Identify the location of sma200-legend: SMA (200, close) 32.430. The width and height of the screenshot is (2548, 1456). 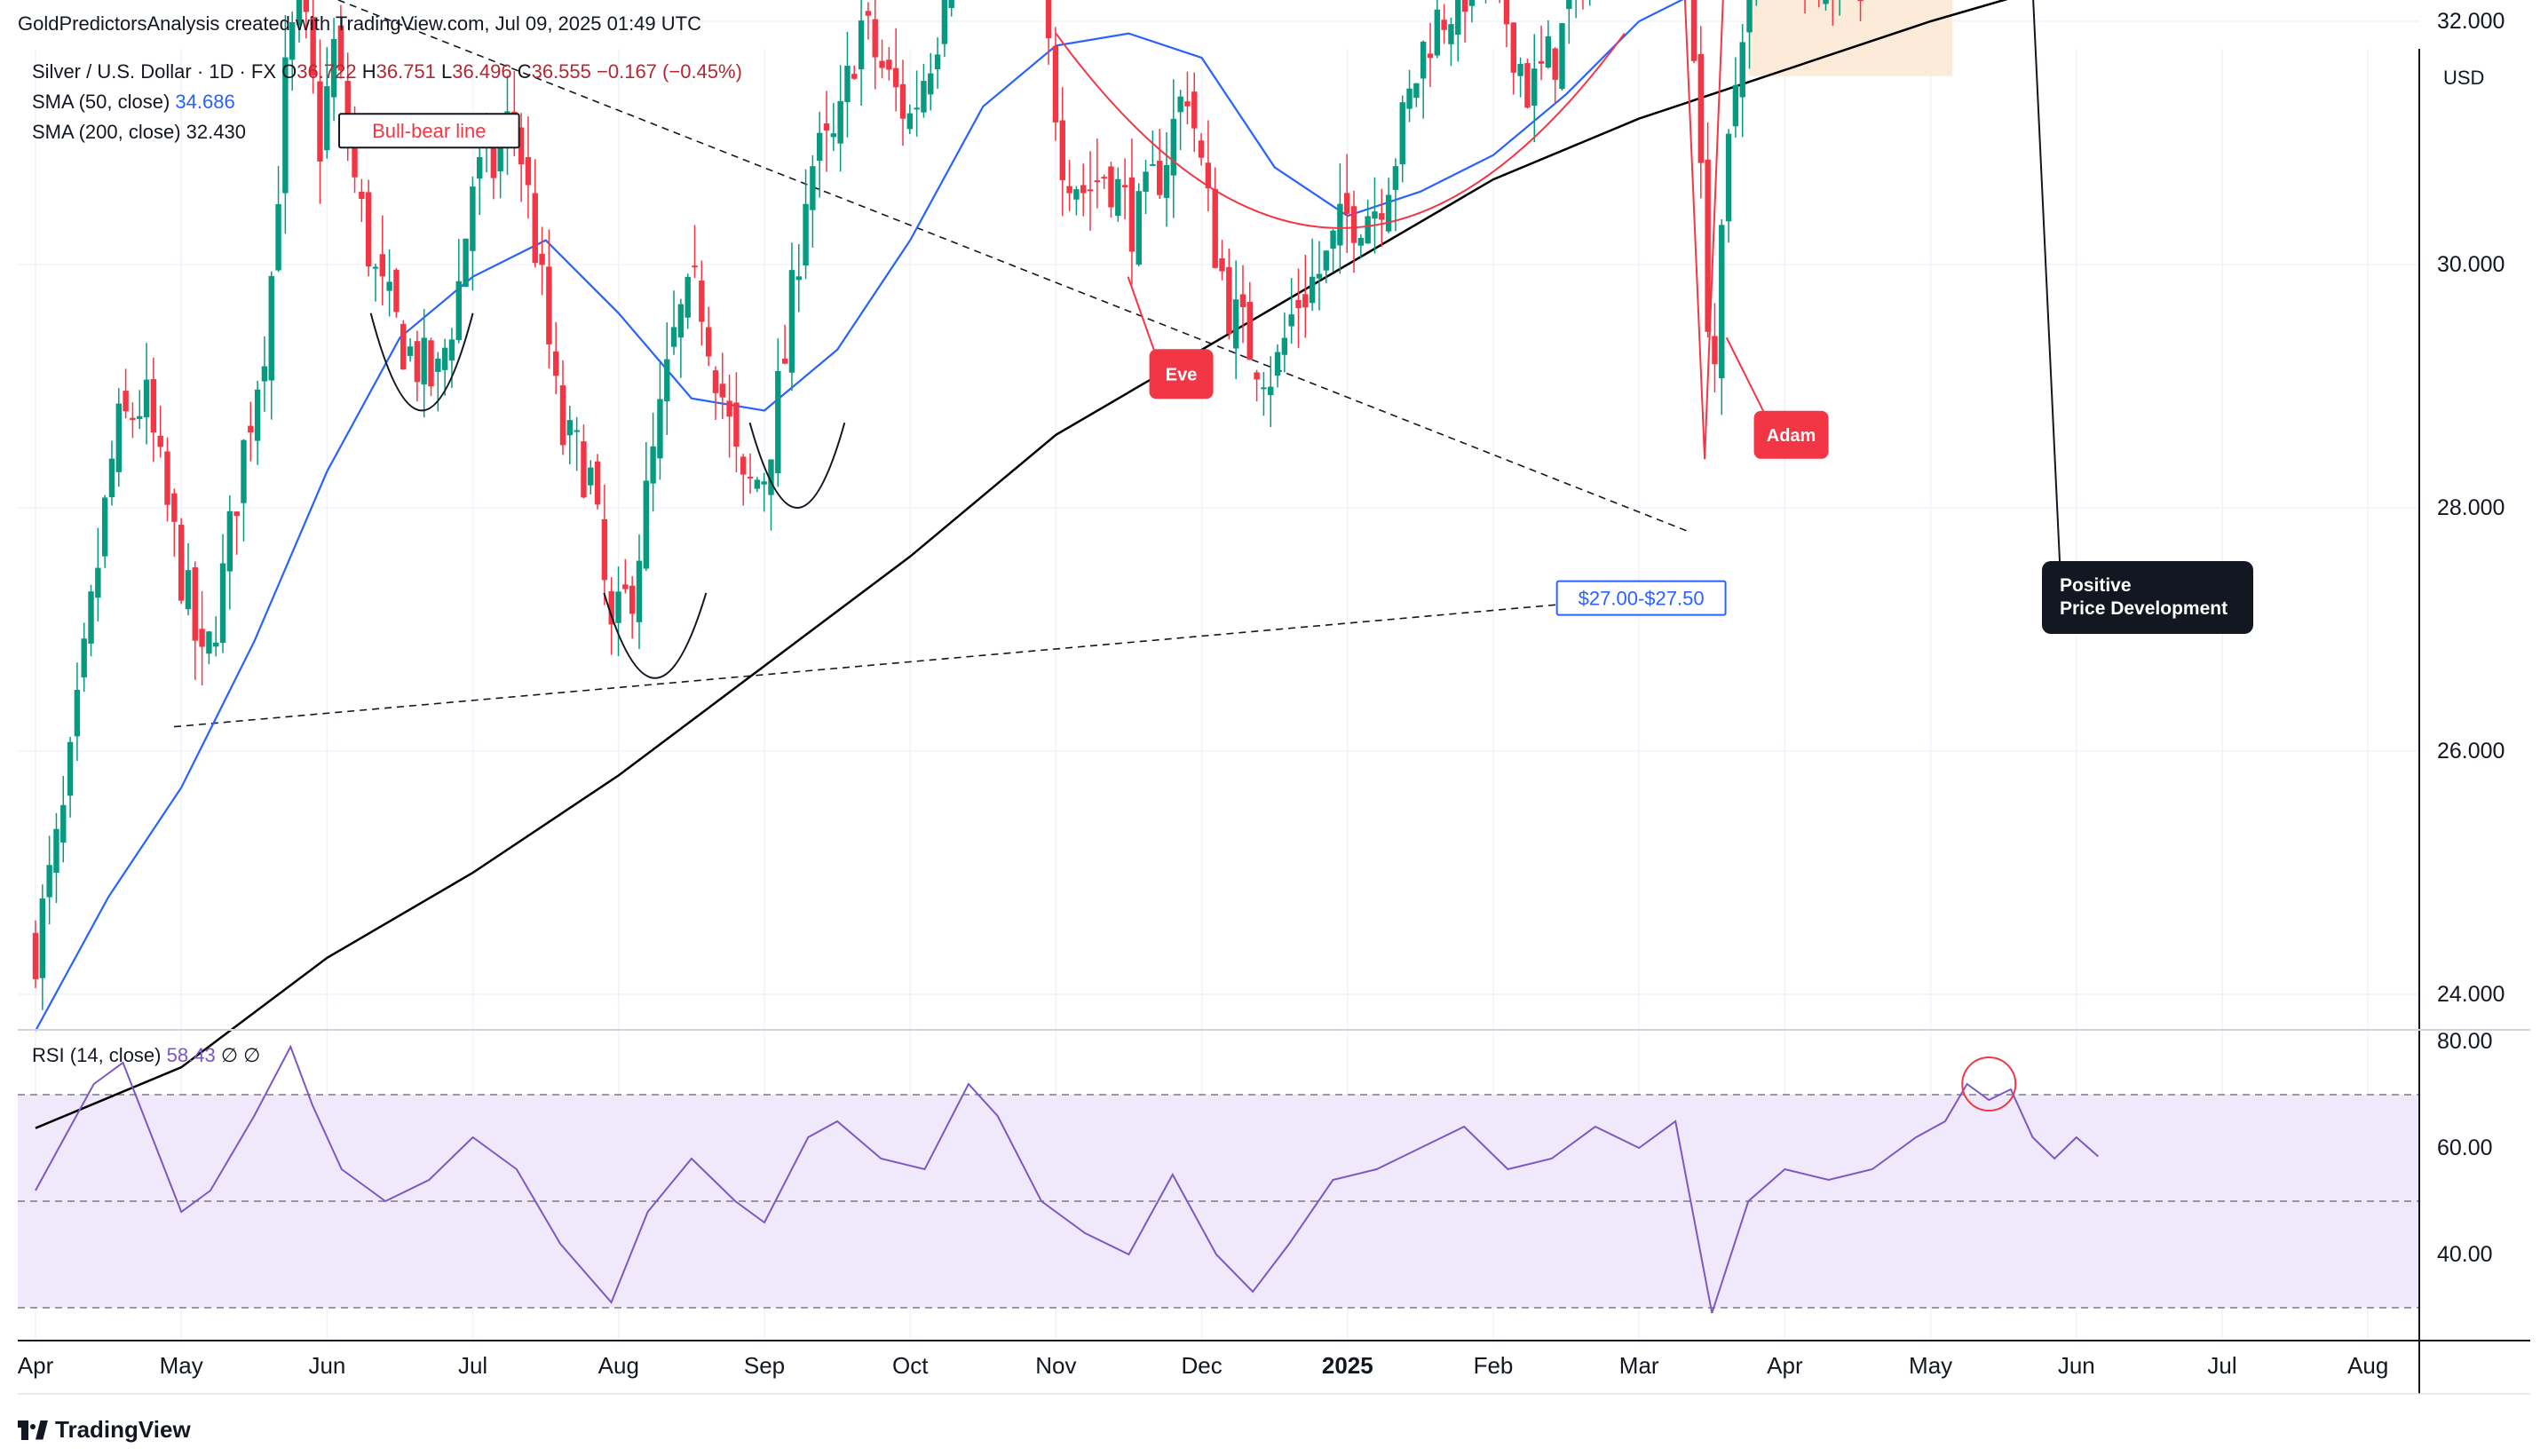
(139, 132).